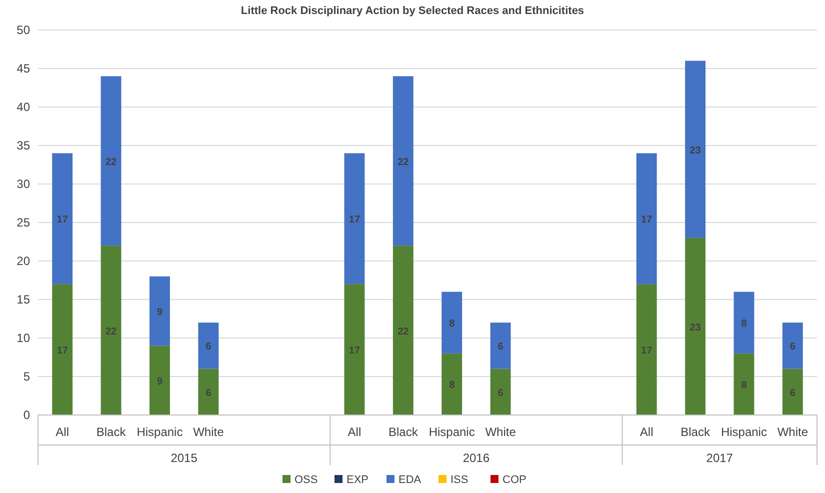  I want to click on text: 2017, so click(720, 458).